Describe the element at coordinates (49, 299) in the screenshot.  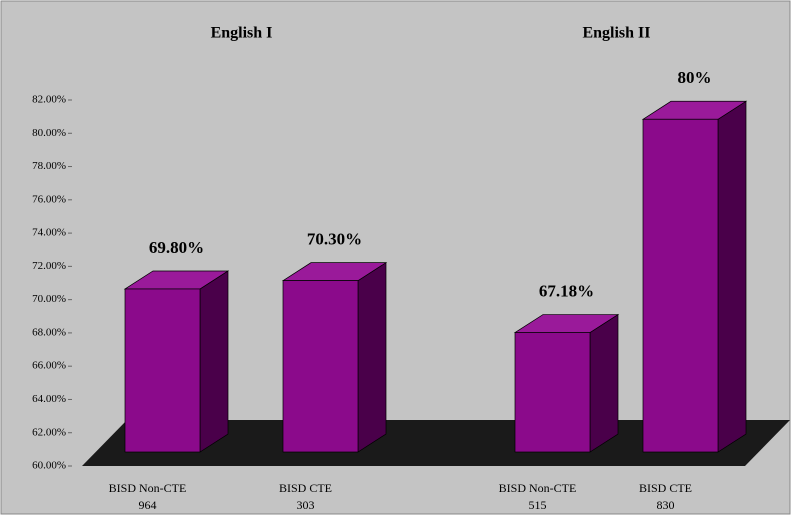
I see `y-tick-label: 70.00%` at that location.